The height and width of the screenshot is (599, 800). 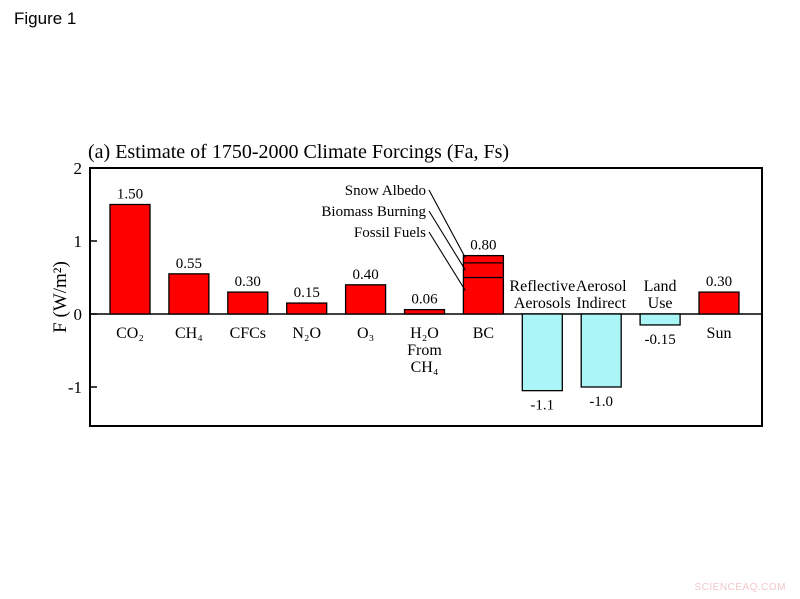 I want to click on bar-value-label: -1.0, so click(x=601, y=402).